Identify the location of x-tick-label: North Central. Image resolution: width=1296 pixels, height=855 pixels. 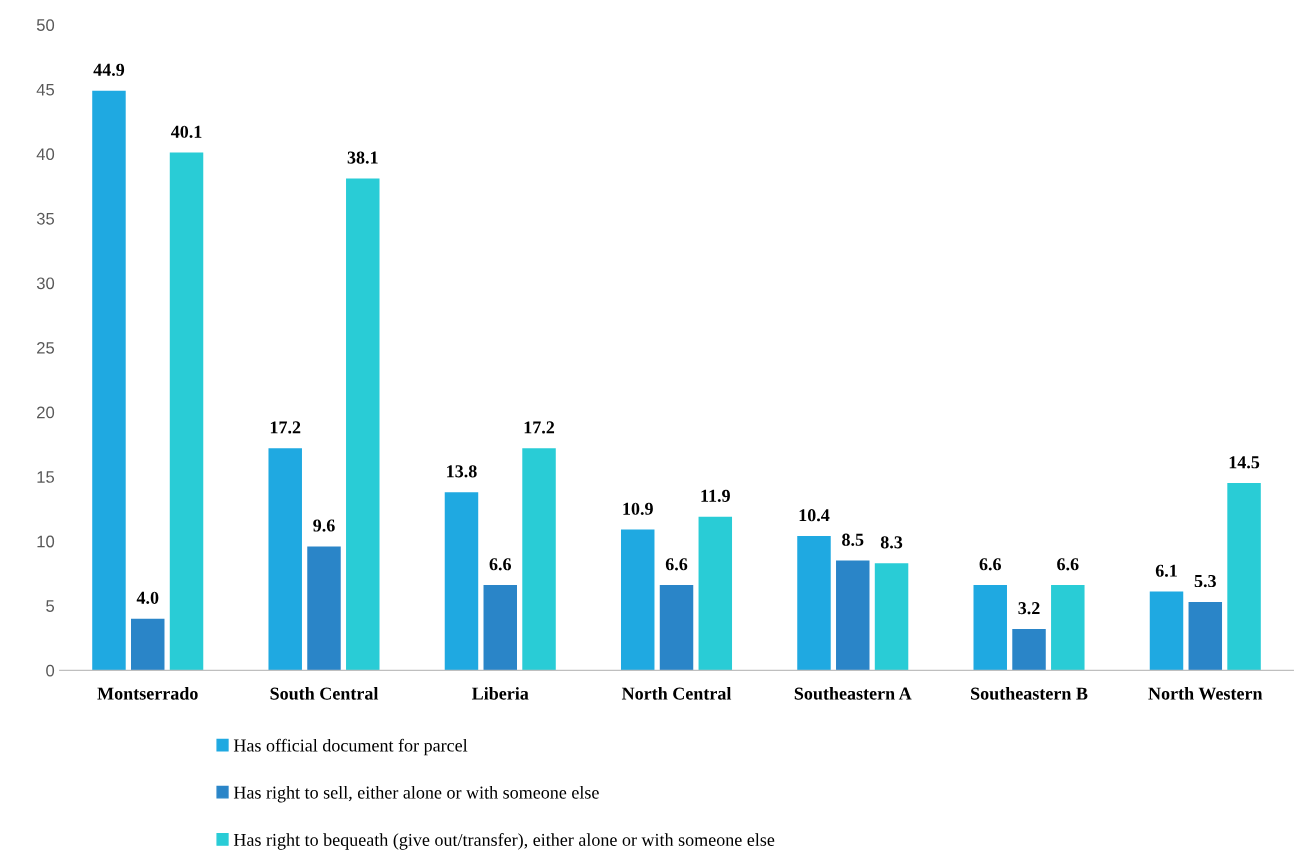
(676, 693).